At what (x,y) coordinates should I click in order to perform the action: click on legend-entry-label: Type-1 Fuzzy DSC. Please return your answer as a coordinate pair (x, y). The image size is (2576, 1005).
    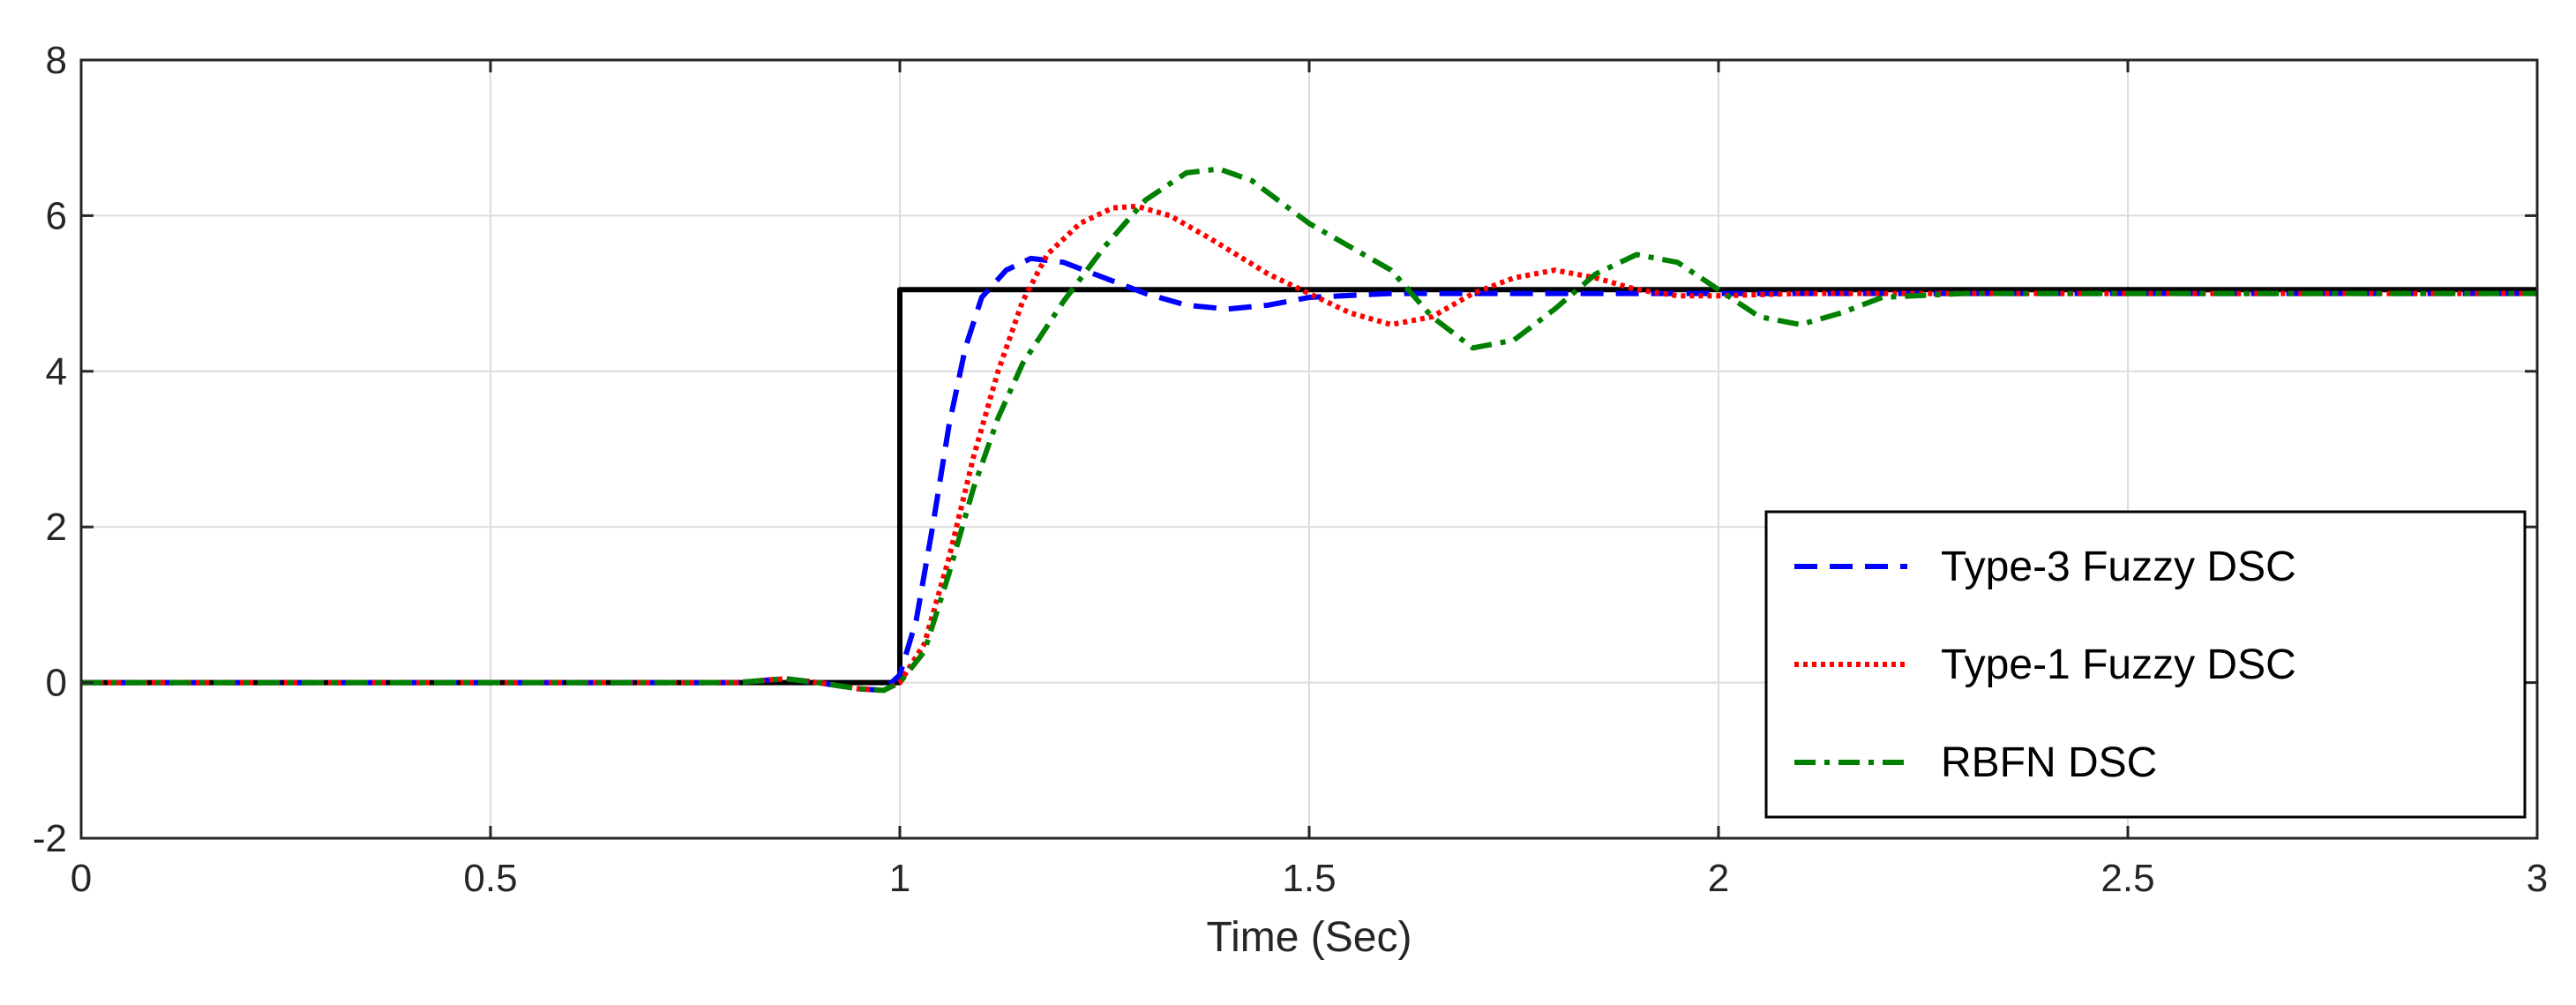
    Looking at the image, I should click on (2118, 664).